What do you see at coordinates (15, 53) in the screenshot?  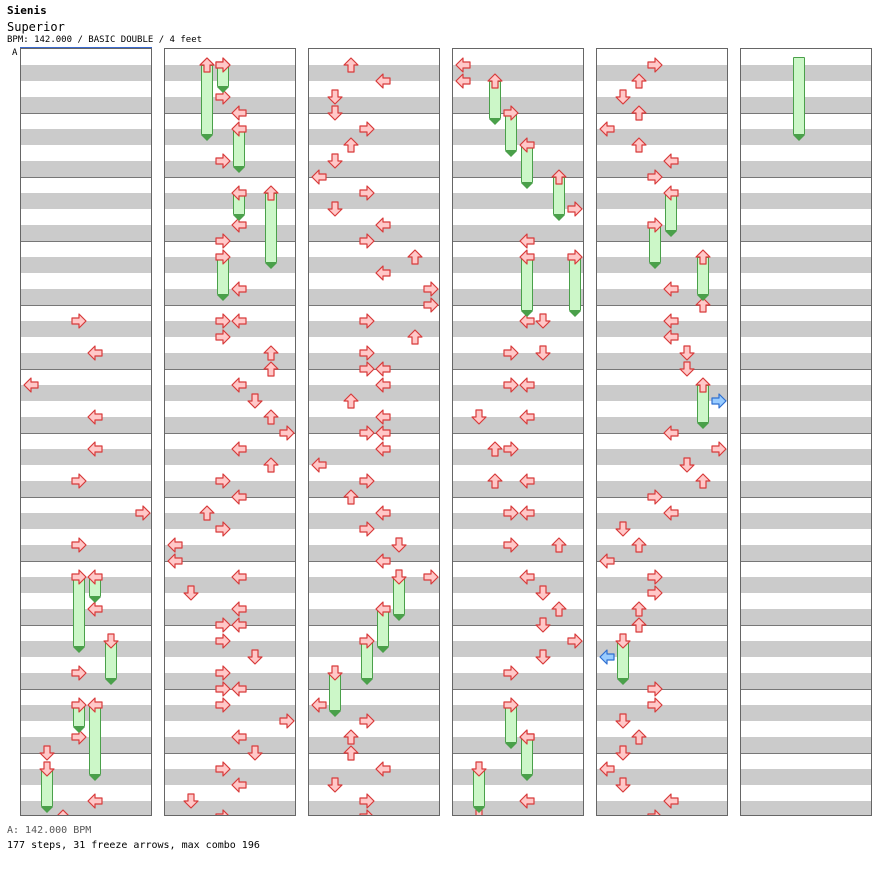 I see `section-marker: A` at bounding box center [15, 53].